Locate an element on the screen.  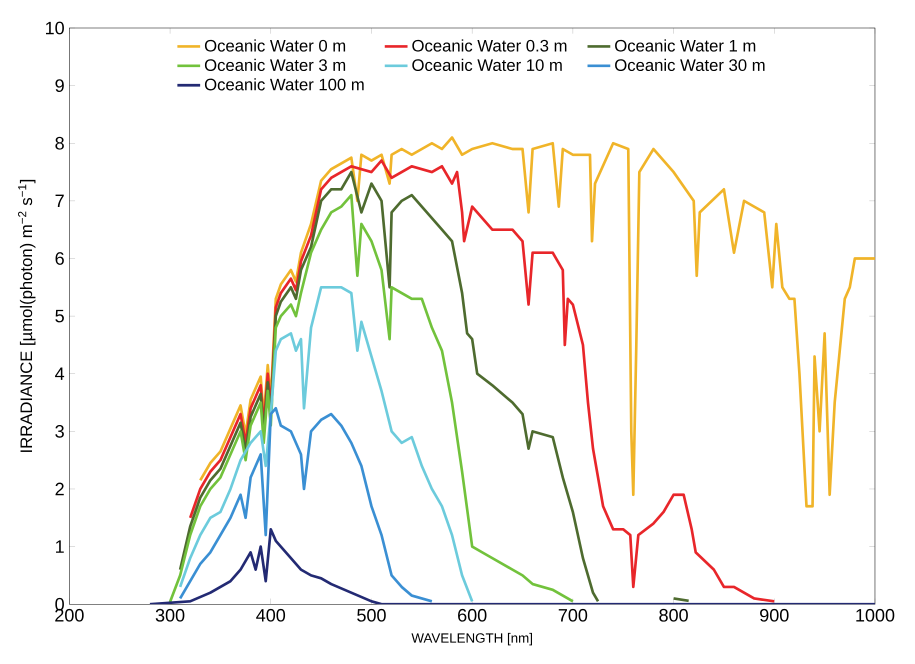
y-axis-title: IRRADIANCE [µmol(photon) m$^{−2}$ s$^{−1}$] is located at coordinates (27, 316).